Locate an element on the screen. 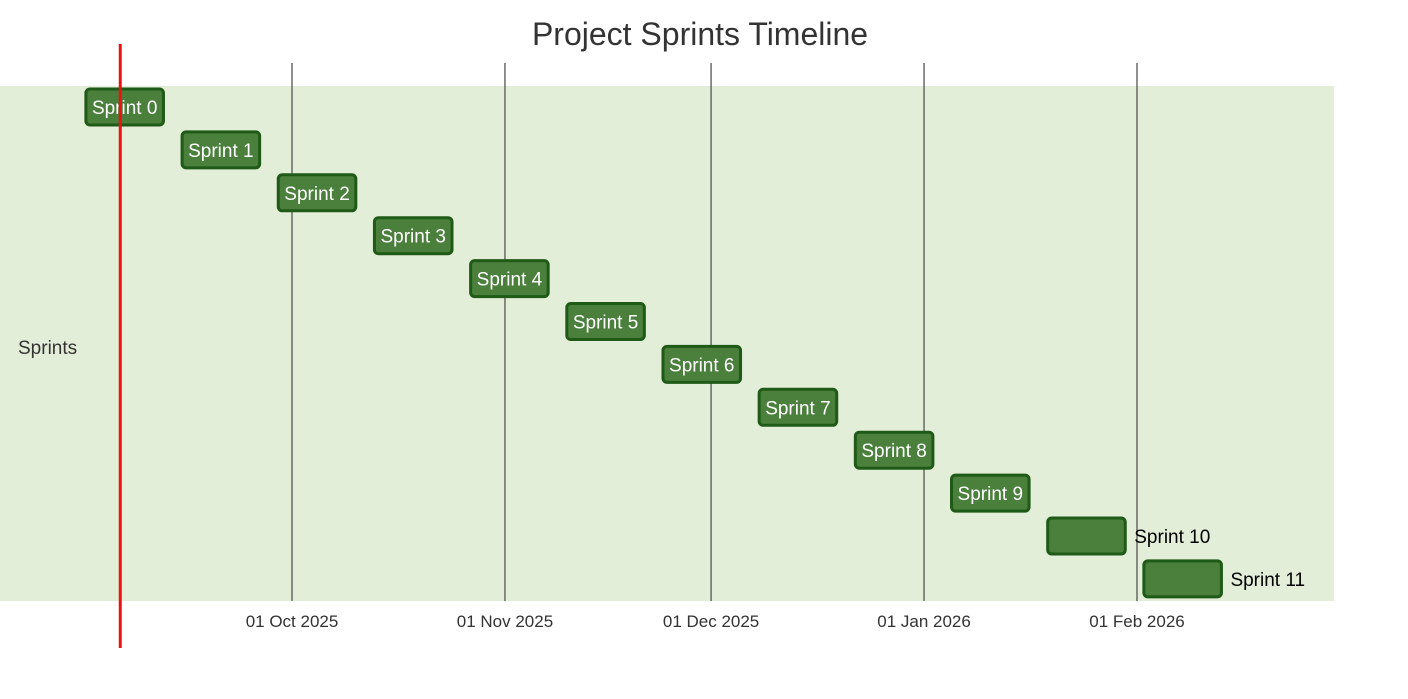 This screenshot has width=1408, height=699. section-label: Sprints is located at coordinates (47, 348).